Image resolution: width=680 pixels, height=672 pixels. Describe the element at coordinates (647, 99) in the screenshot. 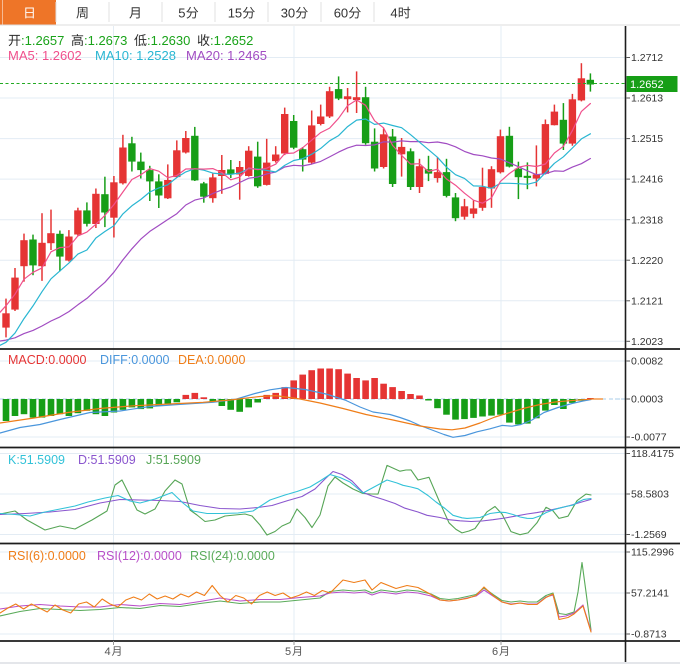

I see `svg-text: 1.2613` at that location.